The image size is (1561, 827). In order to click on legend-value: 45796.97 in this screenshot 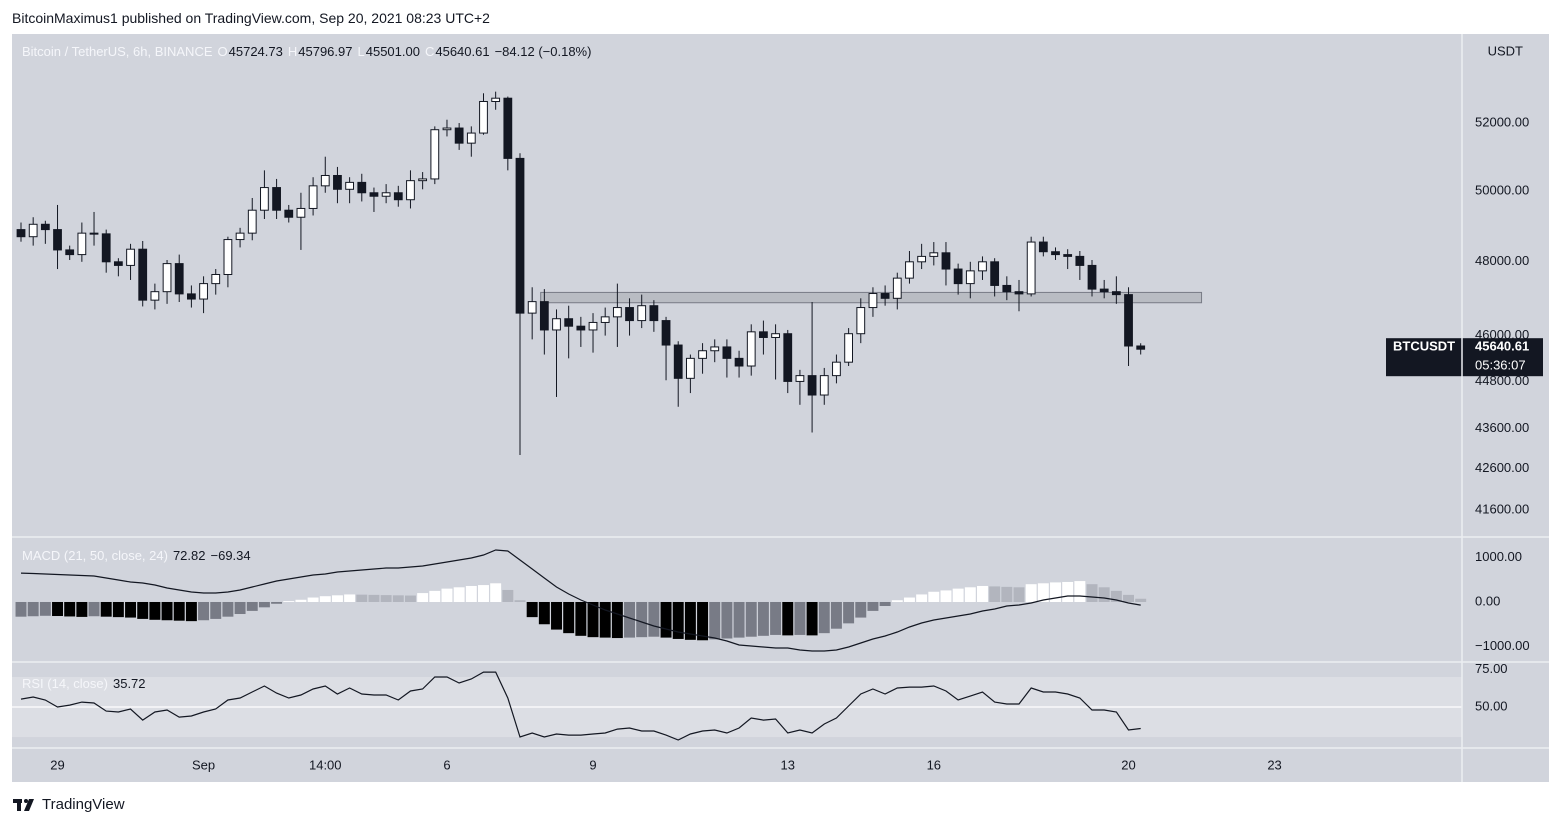, I will do `click(325, 51)`.